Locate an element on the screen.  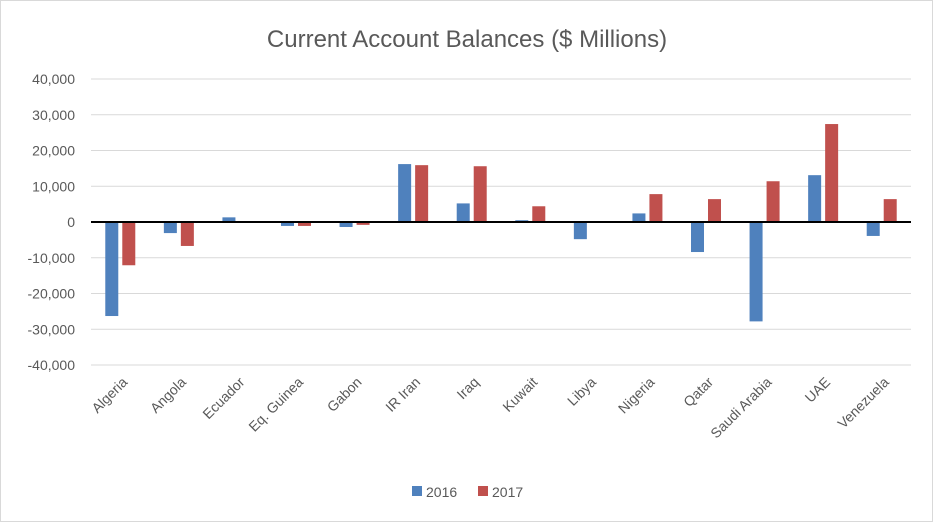
bar-2017-eq-guinea is located at coordinates (304, 224).